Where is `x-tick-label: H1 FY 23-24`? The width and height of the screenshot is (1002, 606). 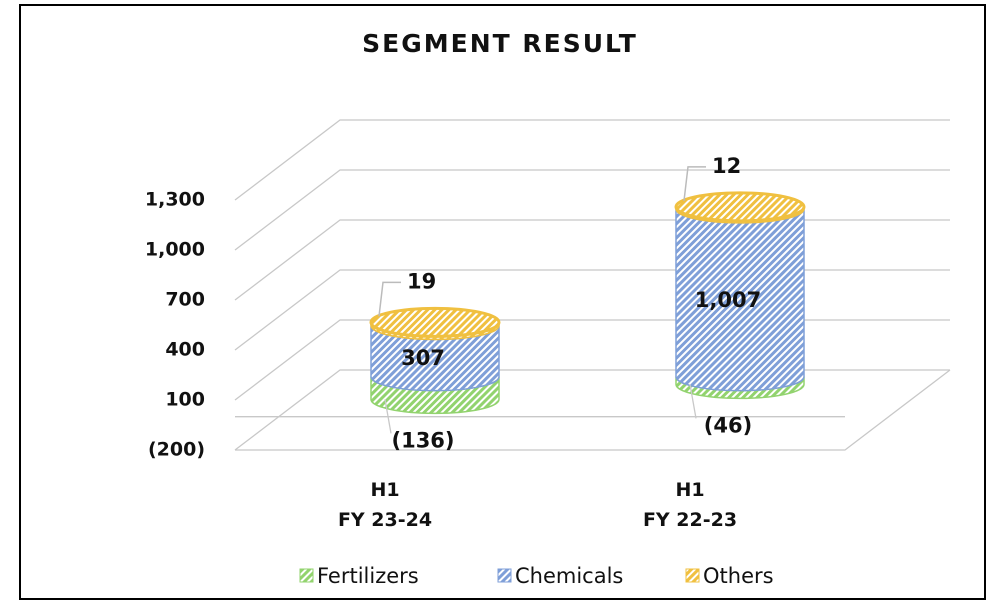 x-tick-label: H1 FY 23-24 is located at coordinates (385, 505).